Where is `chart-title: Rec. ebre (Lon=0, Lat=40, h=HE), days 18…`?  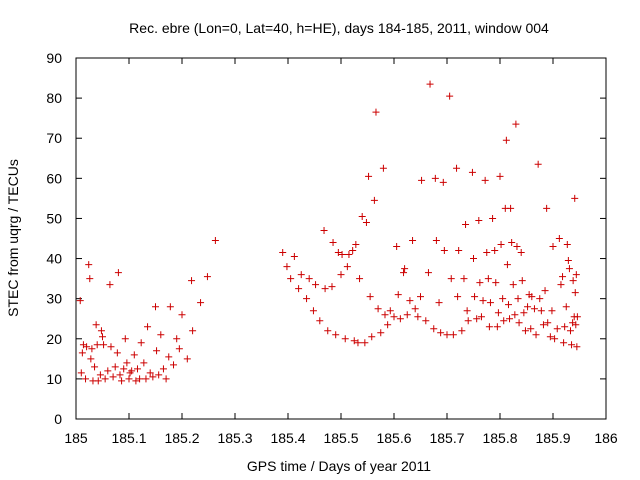 chart-title: Rec. ebre (Lon=0, Lat=40, h=HE), days 18… is located at coordinates (339, 28).